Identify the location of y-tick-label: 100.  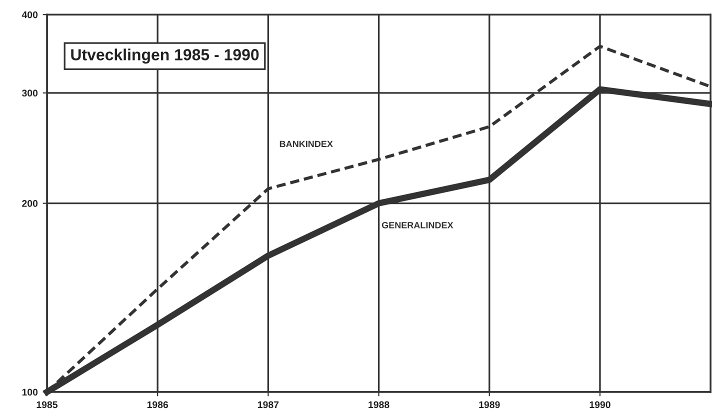
(30, 392).